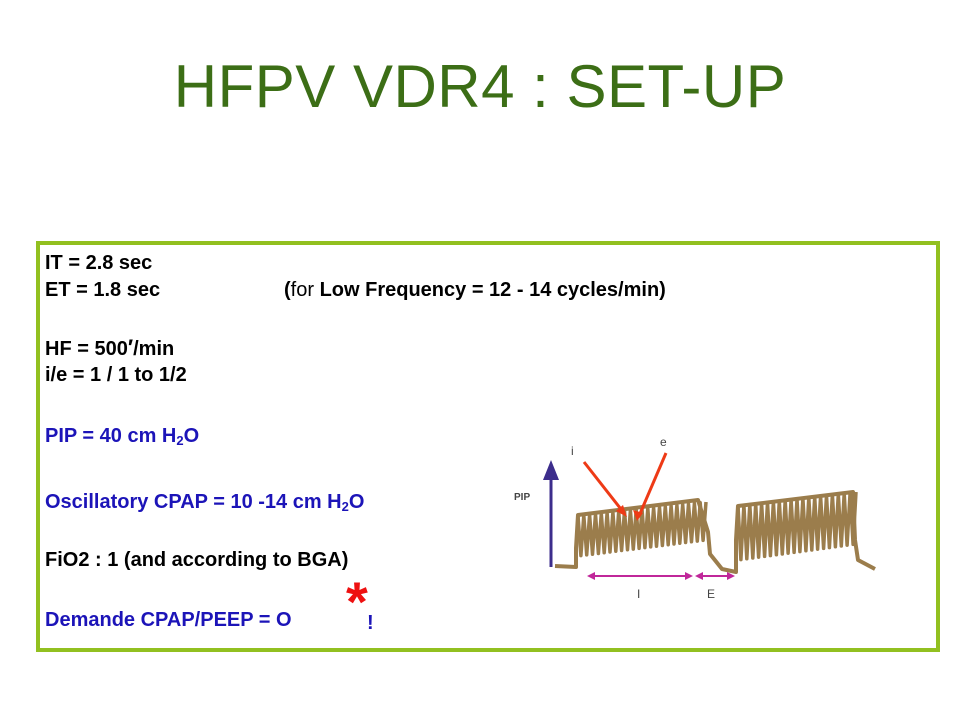 This screenshot has width=960, height=720. Describe the element at coordinates (663, 442) in the screenshot. I see `label-e-small: e` at that location.